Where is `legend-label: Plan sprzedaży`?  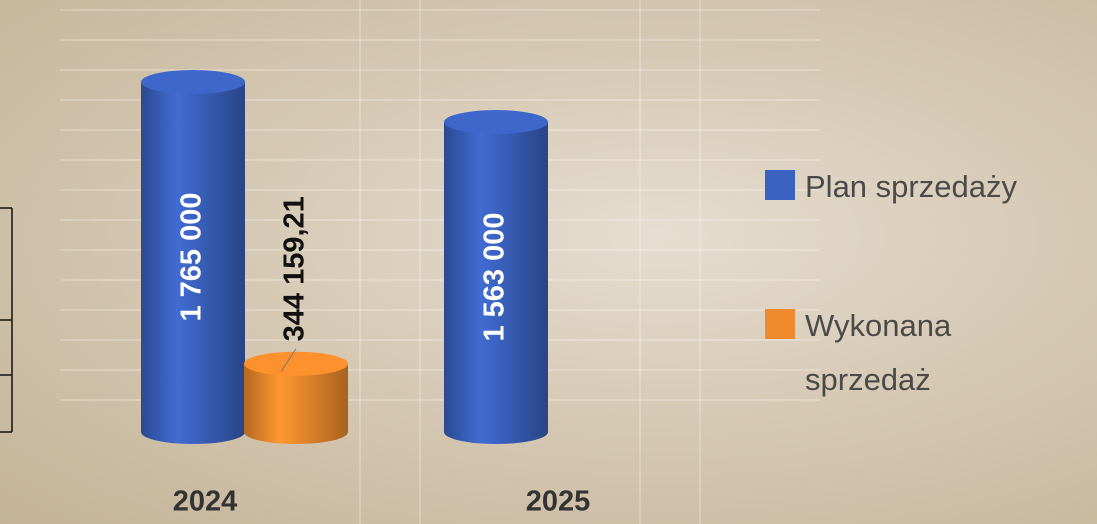 legend-label: Plan sprzedaży is located at coordinates (911, 186).